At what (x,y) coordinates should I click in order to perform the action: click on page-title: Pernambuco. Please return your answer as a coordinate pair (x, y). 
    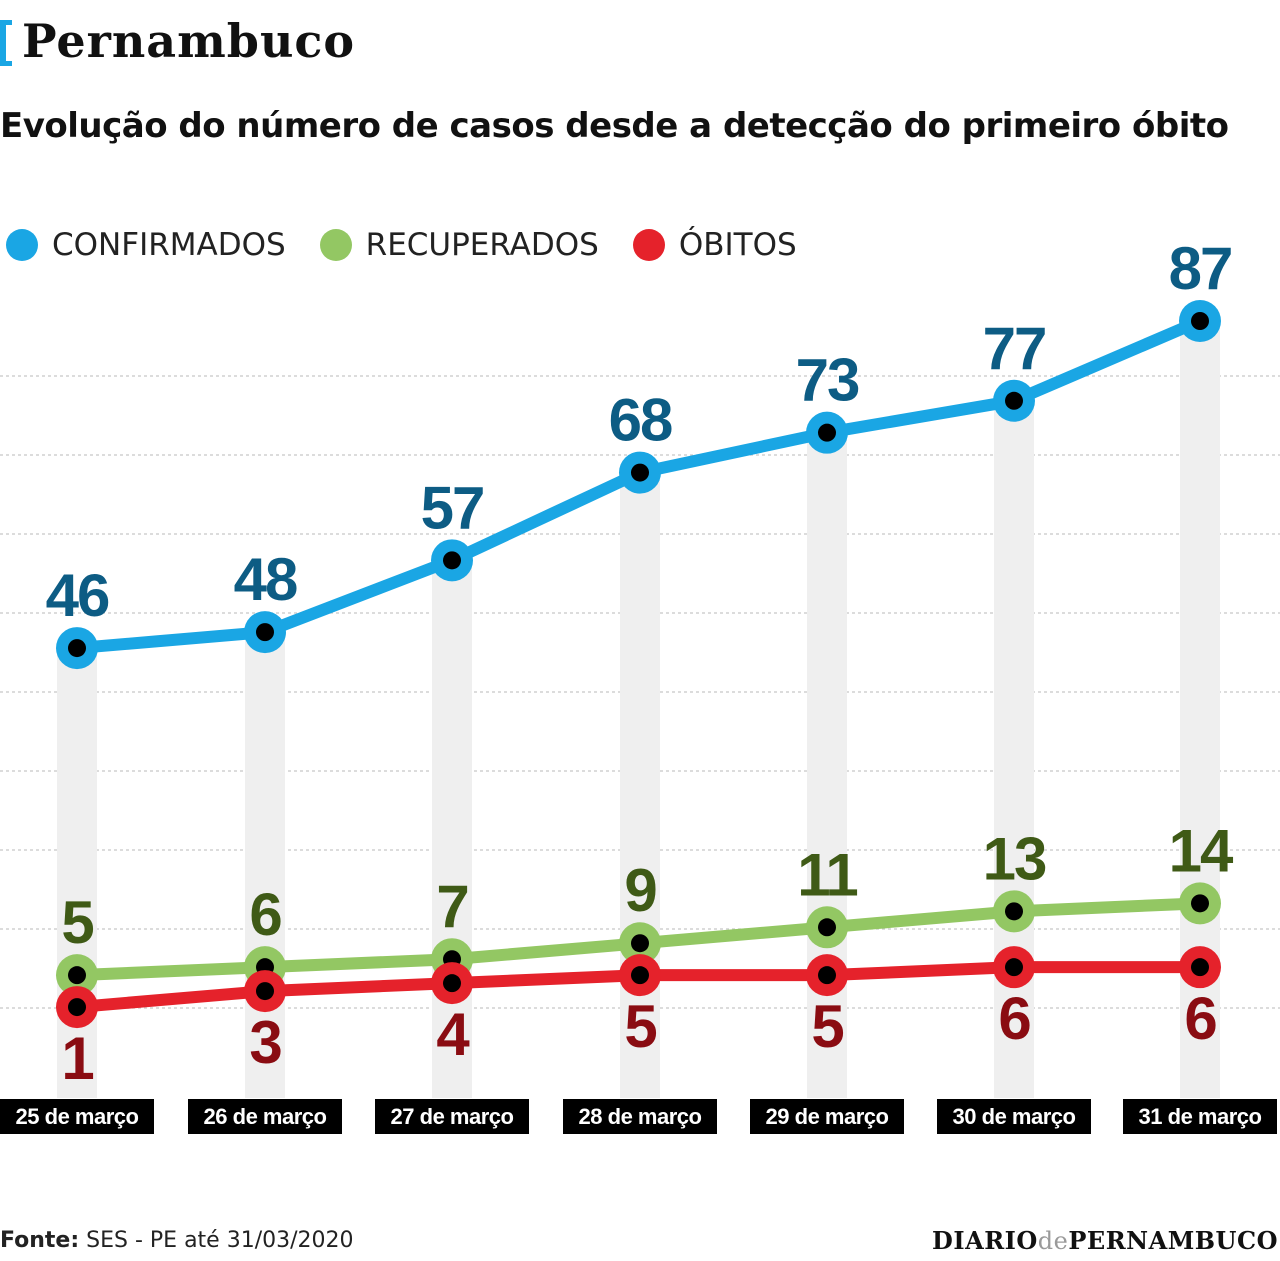
    Looking at the image, I should click on (189, 41).